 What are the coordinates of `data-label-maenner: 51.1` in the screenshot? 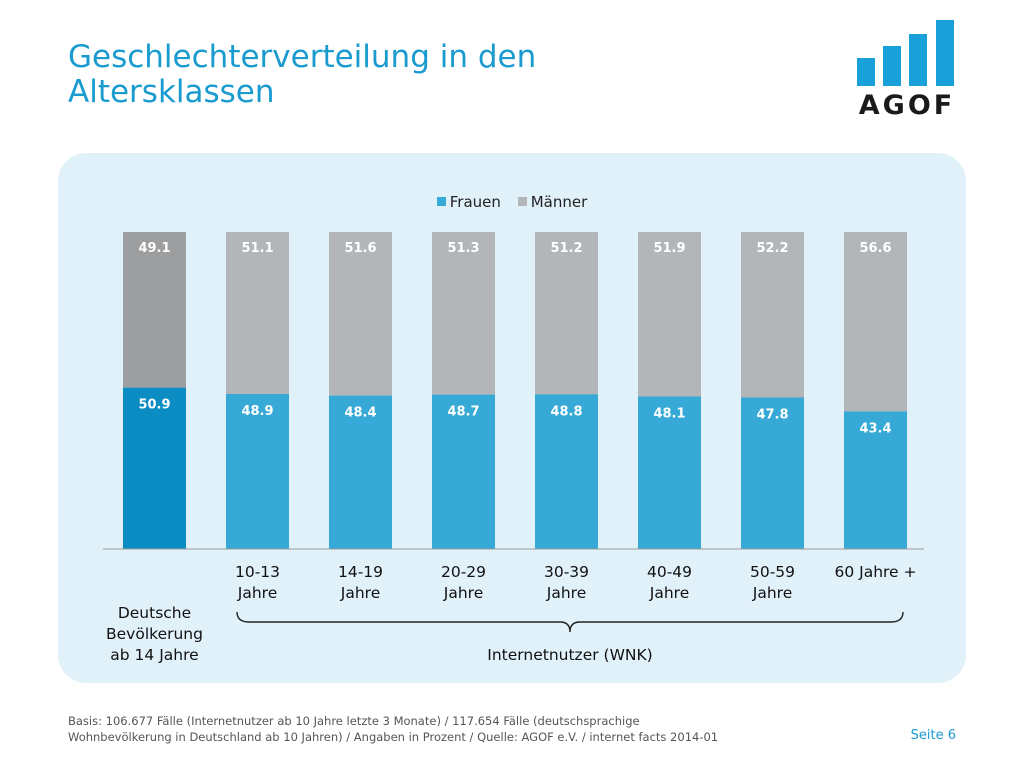 It's located at (257, 248).